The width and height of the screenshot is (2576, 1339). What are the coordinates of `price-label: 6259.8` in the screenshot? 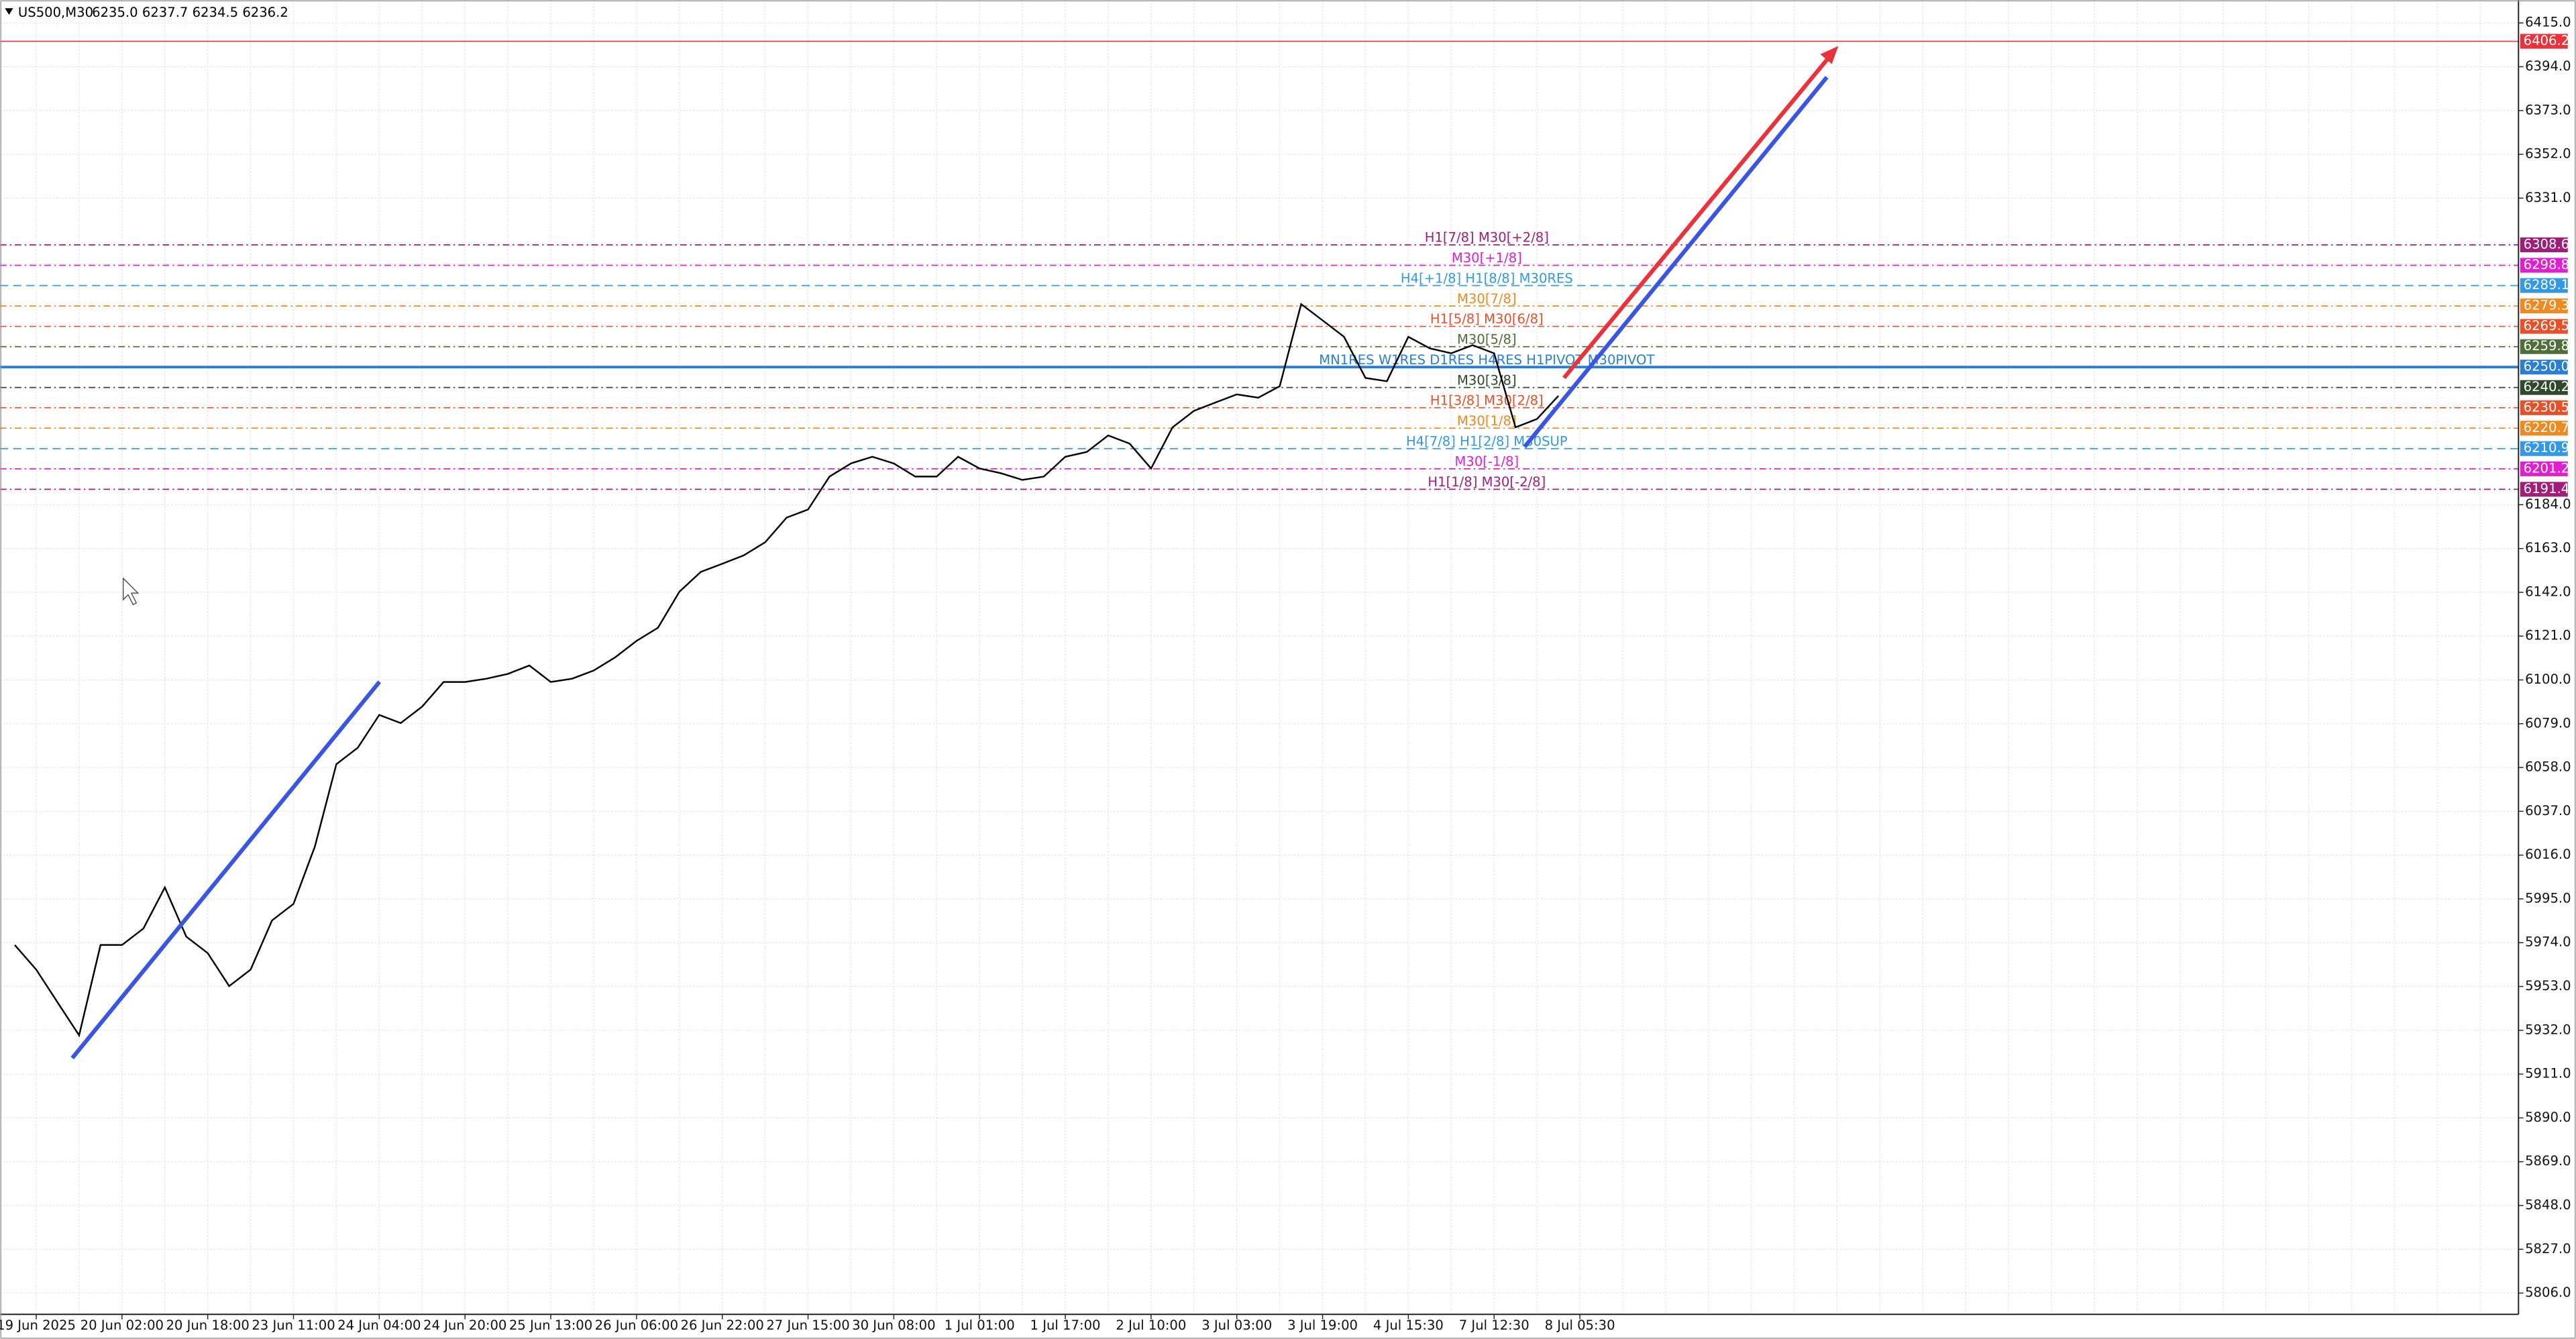 It's located at (2547, 346).